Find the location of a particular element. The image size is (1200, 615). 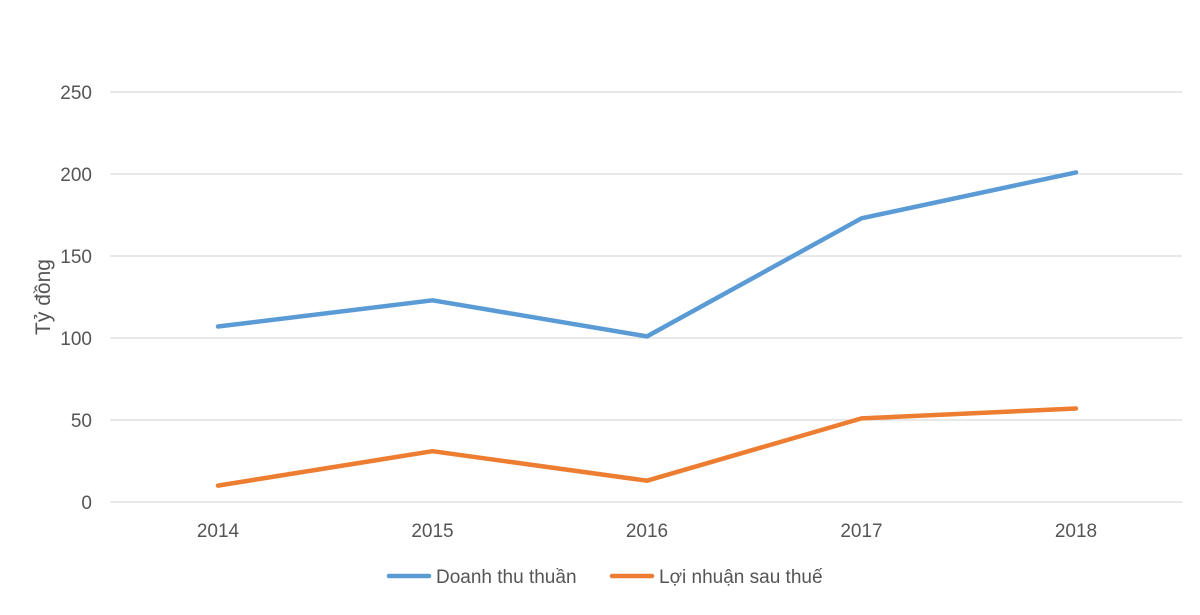

x-tick-label: 2017 is located at coordinates (861, 531).